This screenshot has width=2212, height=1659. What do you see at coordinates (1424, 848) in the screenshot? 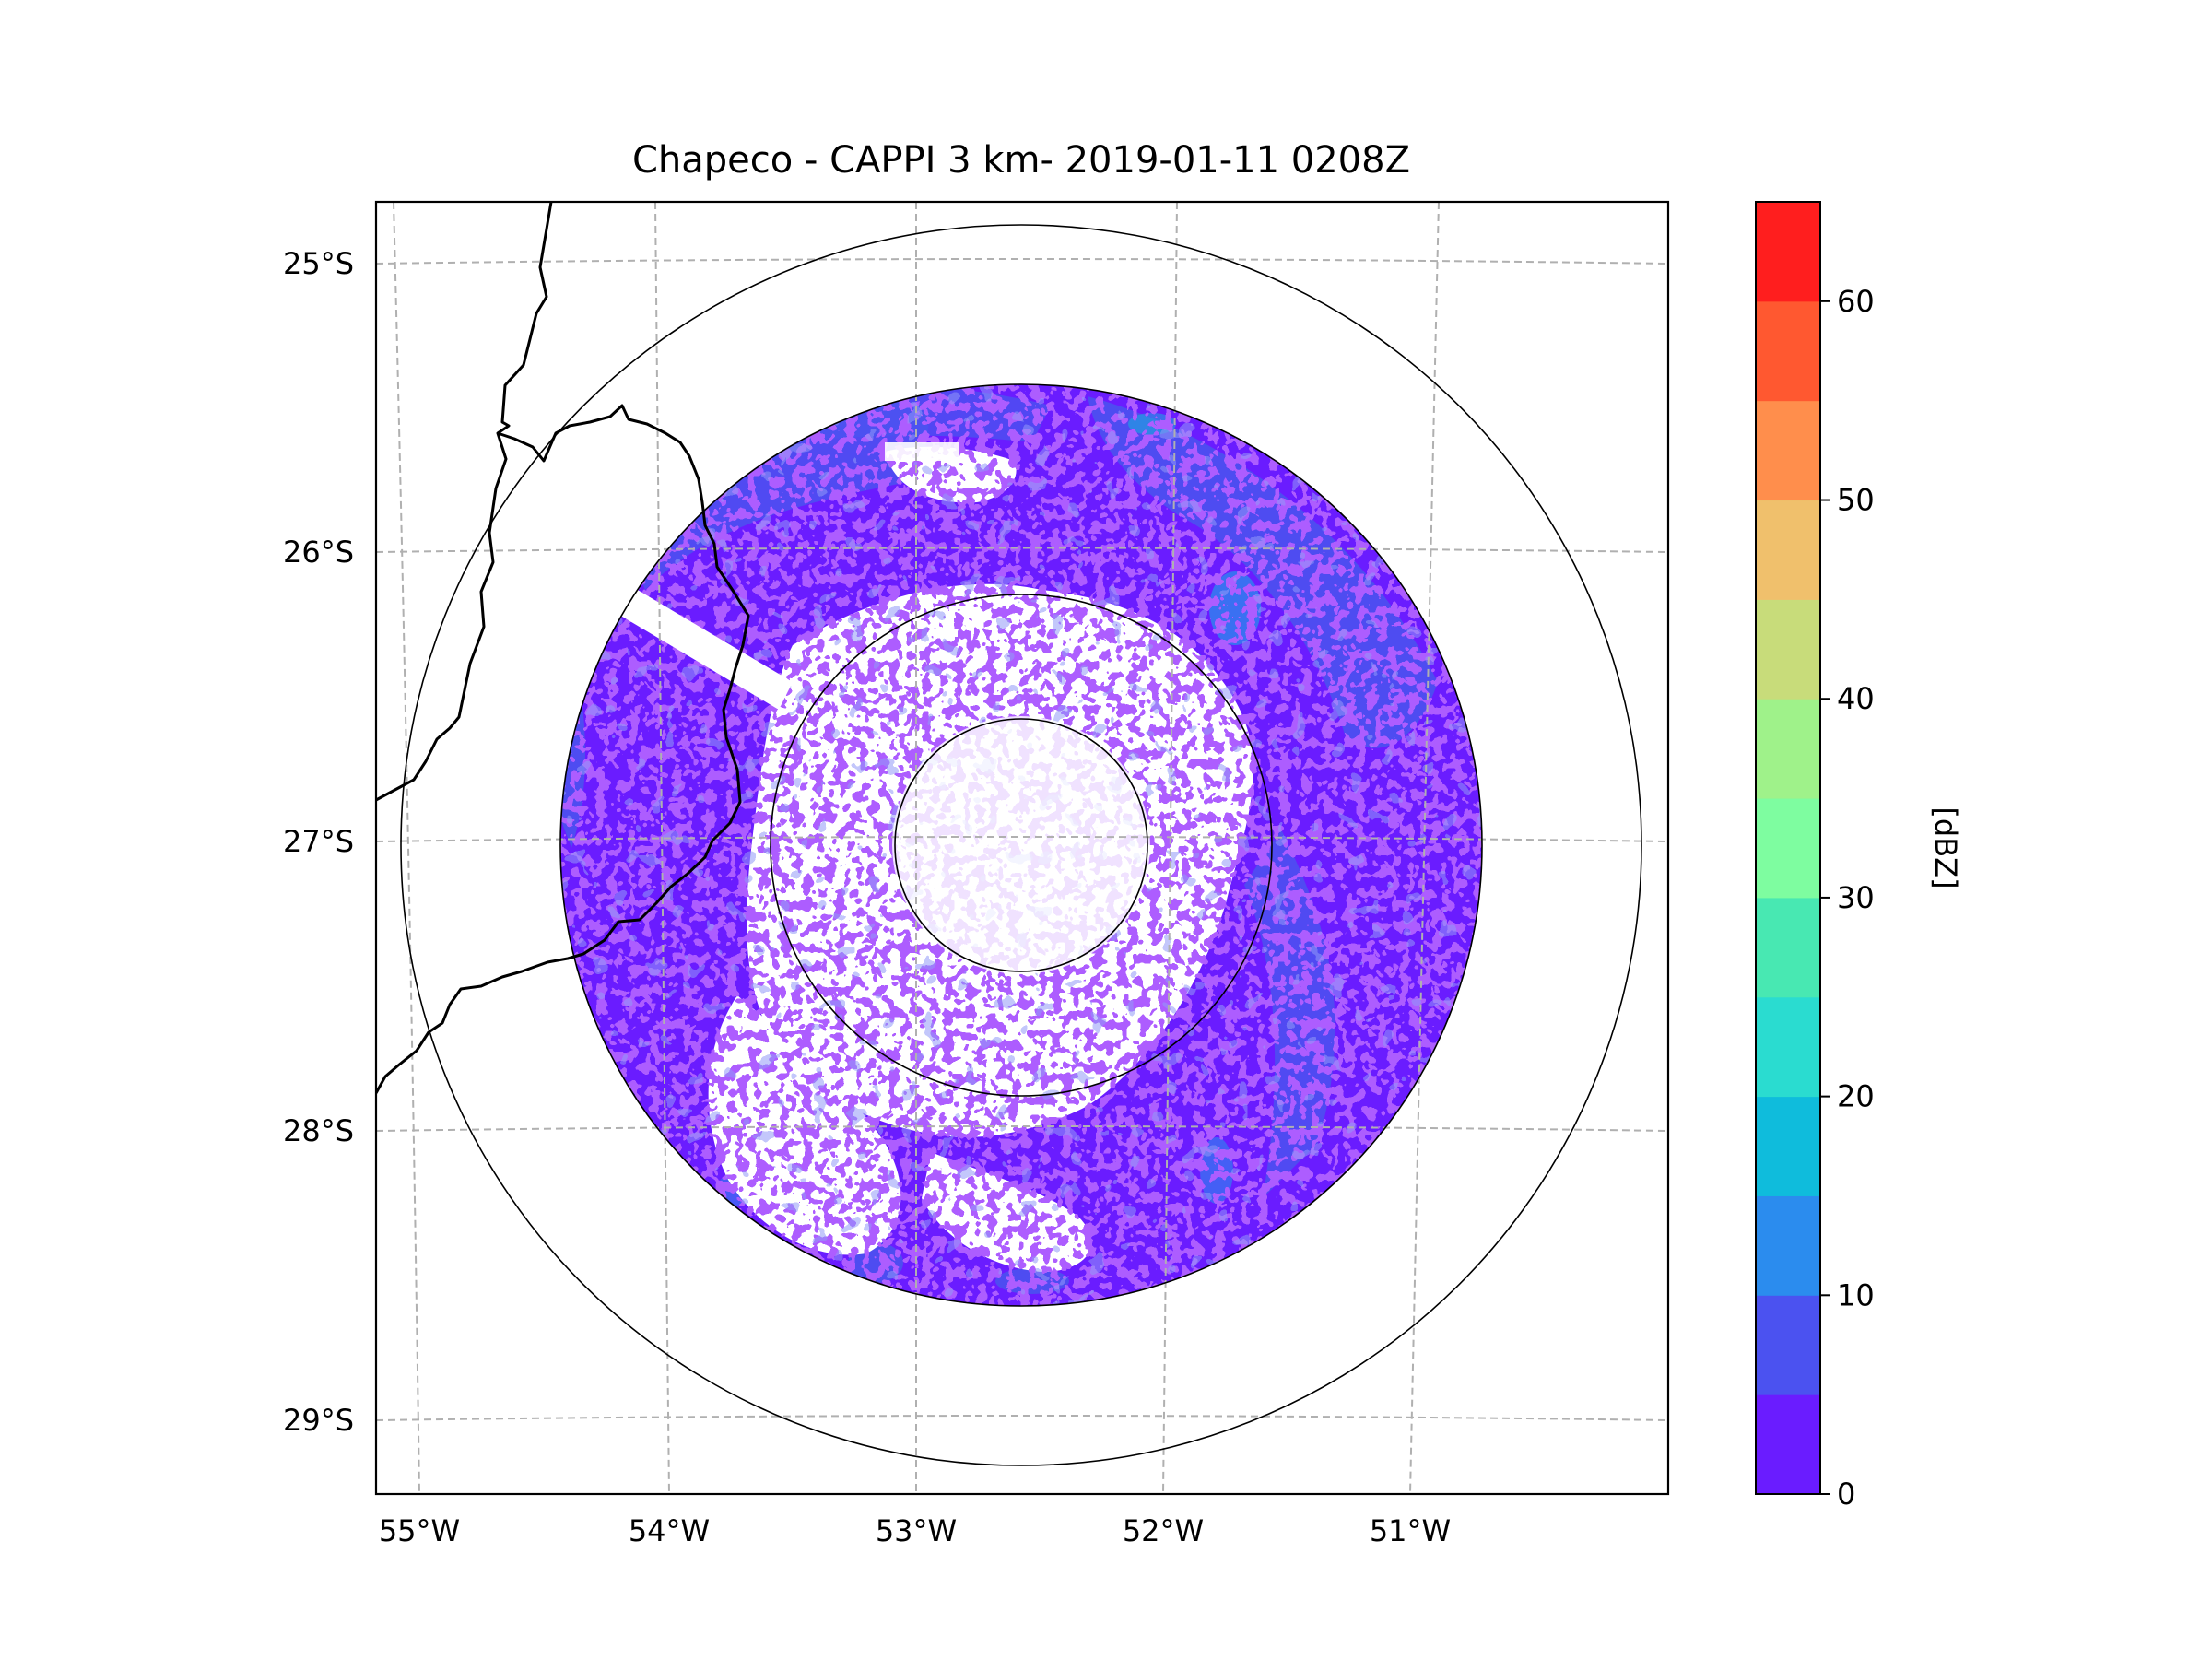
I see `meridian-51w` at bounding box center [1424, 848].